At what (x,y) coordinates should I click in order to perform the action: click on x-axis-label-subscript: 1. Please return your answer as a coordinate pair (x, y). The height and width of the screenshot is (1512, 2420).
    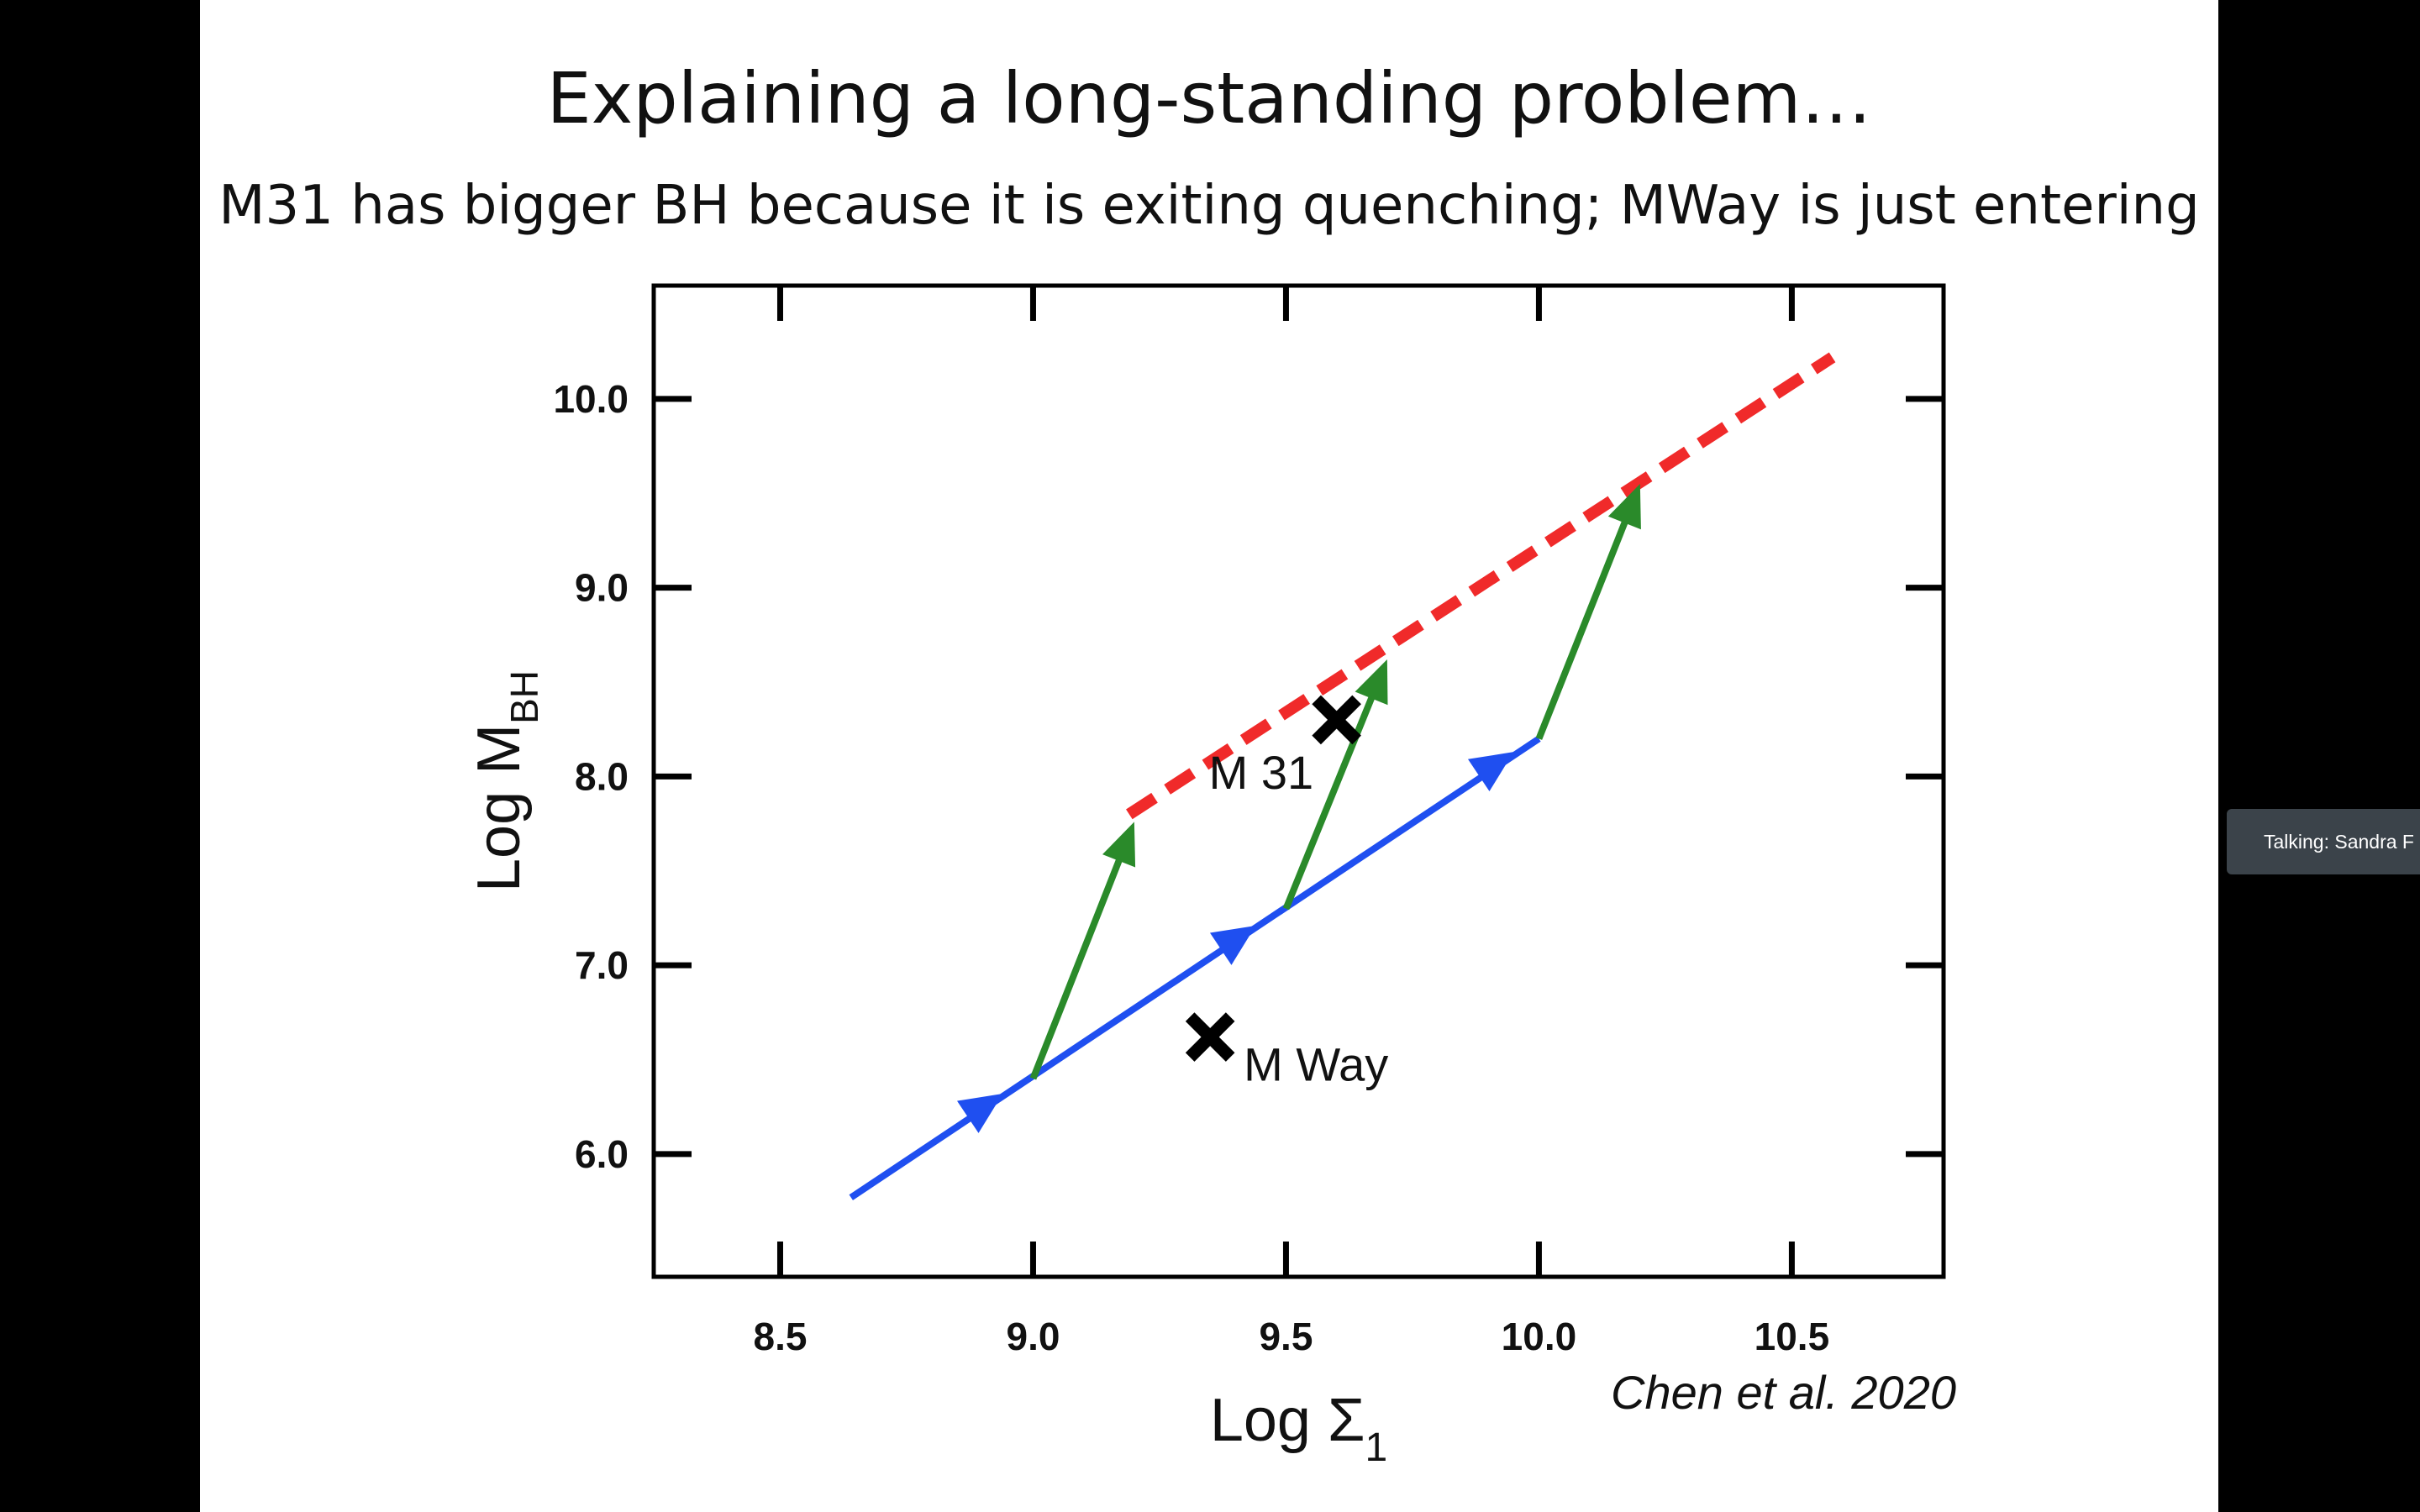
    Looking at the image, I should click on (1376, 1447).